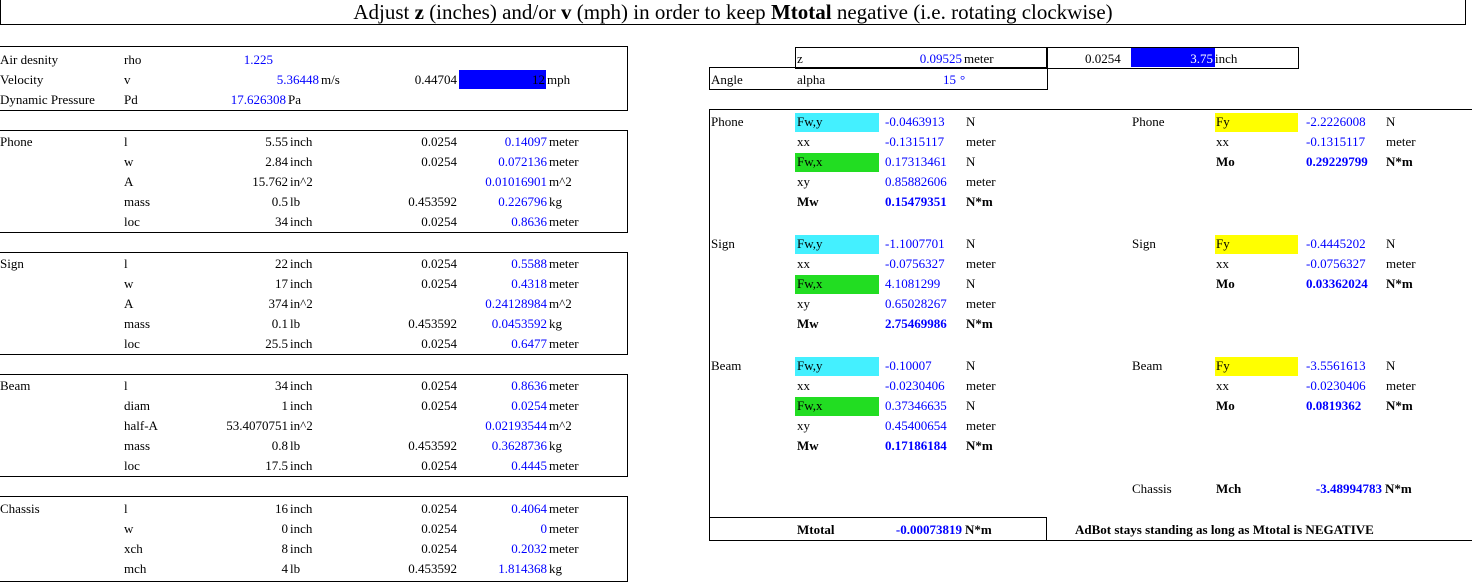  Describe the element at coordinates (295, 323) in the screenshot. I see `sign-row-unit: lb` at that location.